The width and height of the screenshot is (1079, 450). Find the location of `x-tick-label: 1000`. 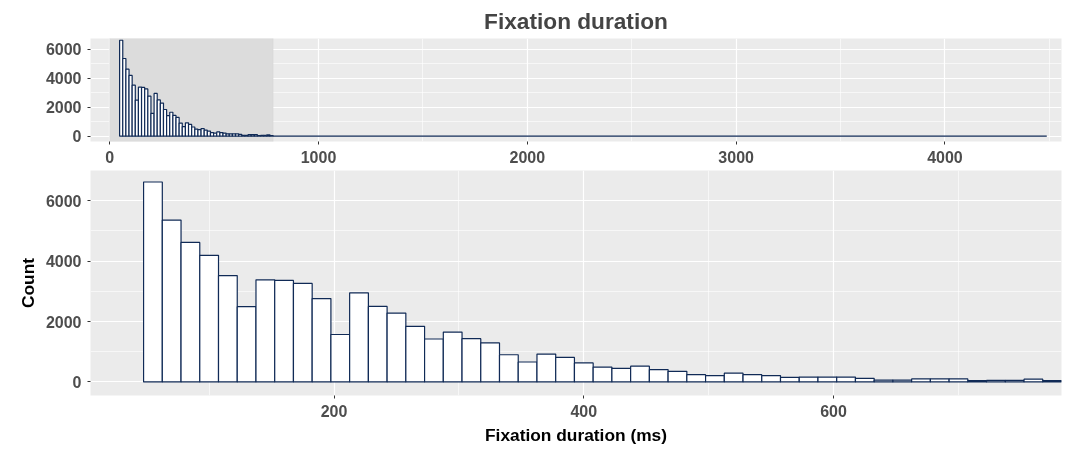

x-tick-label: 1000 is located at coordinates (318, 157).